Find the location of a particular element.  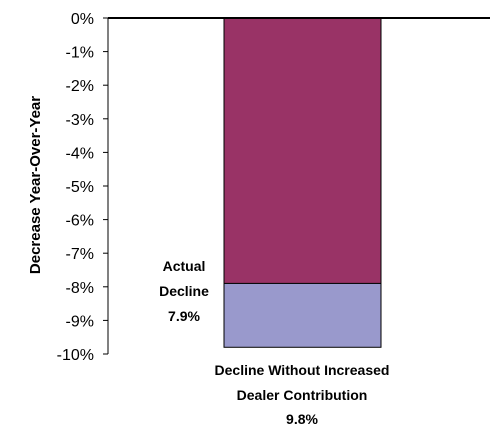

without-contribution-label-line2: Dealer Contribution is located at coordinates (302, 395).